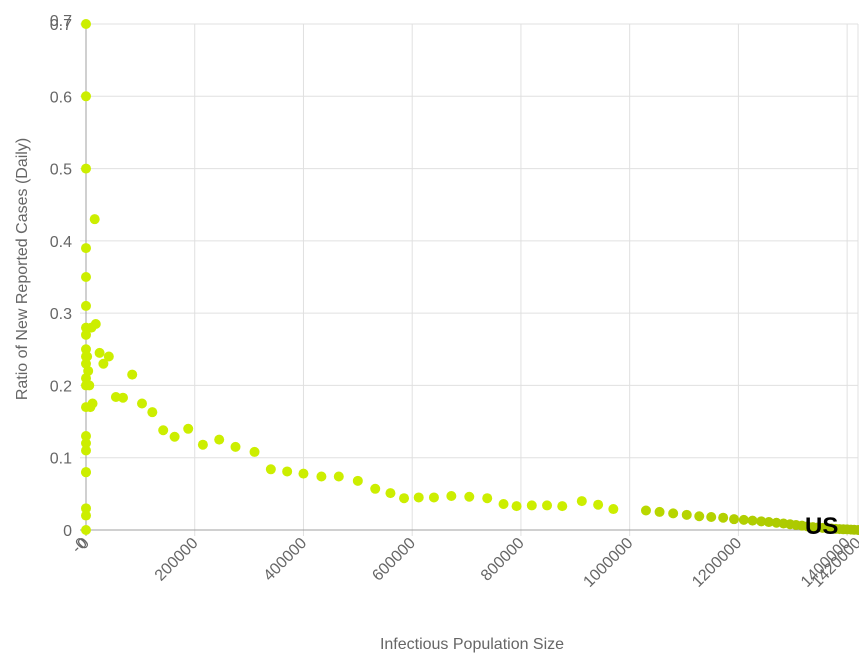 This screenshot has height=654, width=859. What do you see at coordinates (80, 546) in the screenshot?
I see `x-tick-label: -0` at bounding box center [80, 546].